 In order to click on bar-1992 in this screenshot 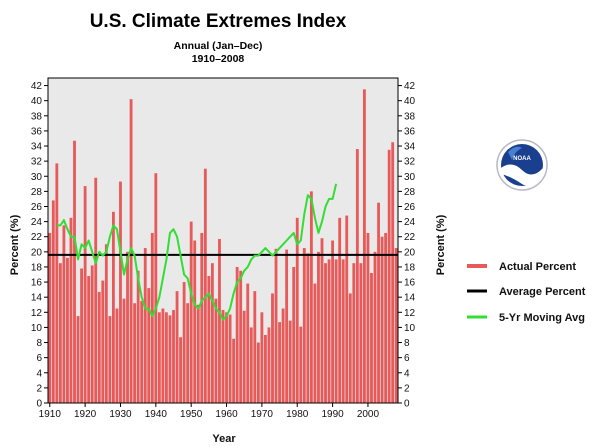, I will do `click(340, 310)`.